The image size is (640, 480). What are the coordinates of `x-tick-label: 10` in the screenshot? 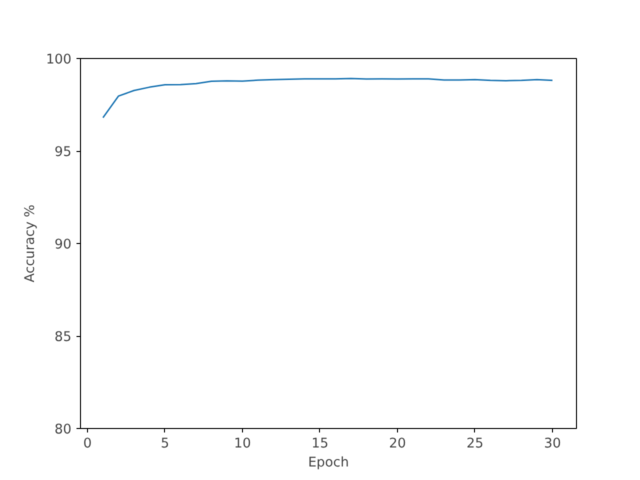 It's located at (242, 444).